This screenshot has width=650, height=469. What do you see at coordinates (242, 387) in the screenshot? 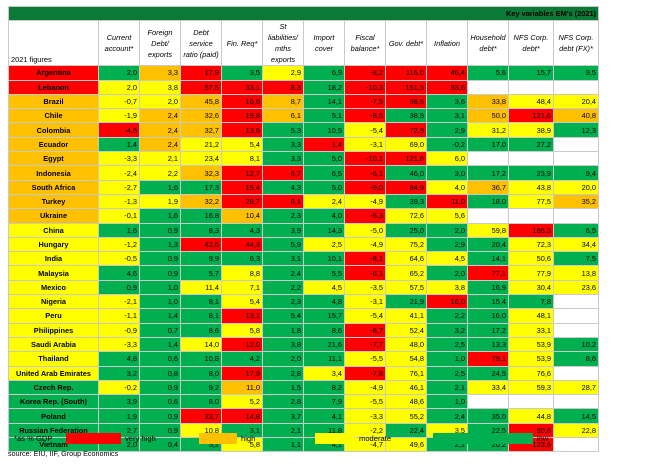
I see `value-cell: 11,0` at bounding box center [242, 387].